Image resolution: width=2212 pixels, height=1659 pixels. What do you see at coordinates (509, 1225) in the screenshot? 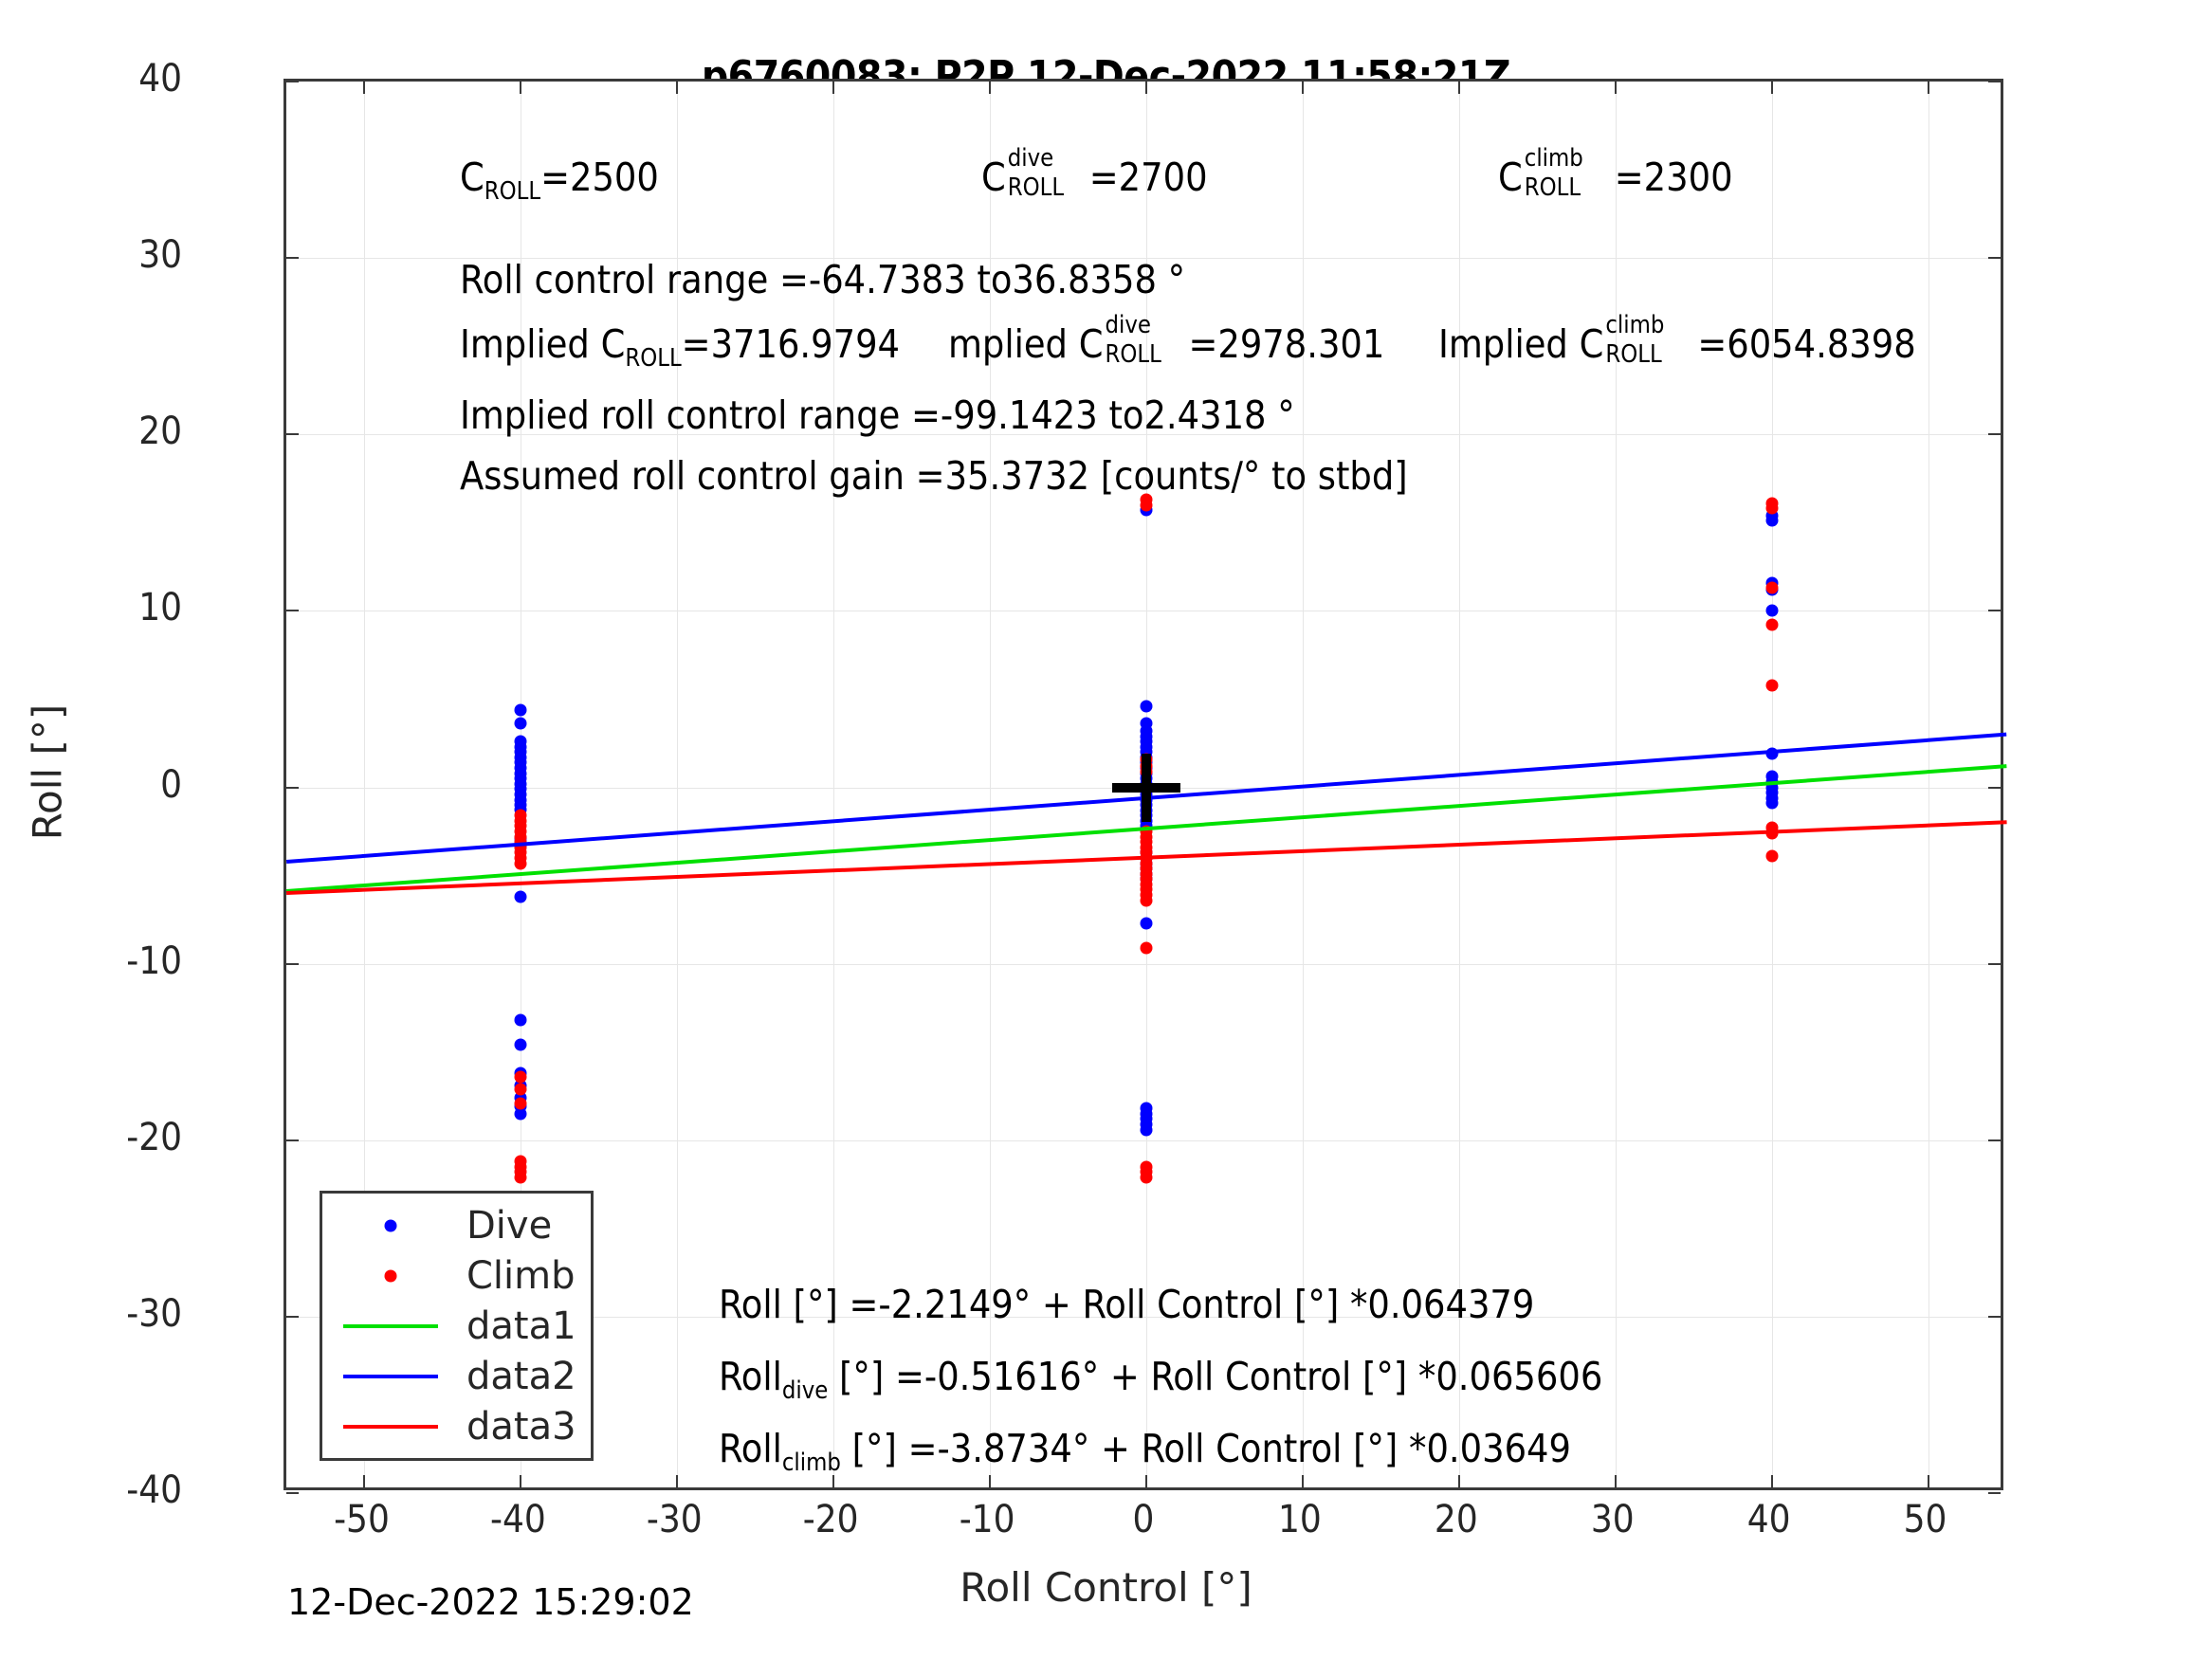
I see `legend-label: Dive` at bounding box center [509, 1225].